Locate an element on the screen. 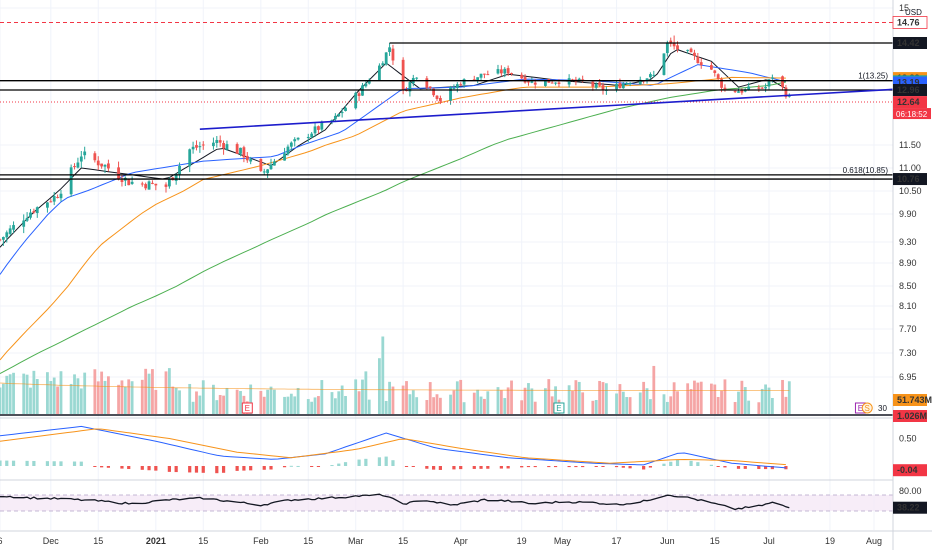  price-badge: 14.42 is located at coordinates (908, 43).